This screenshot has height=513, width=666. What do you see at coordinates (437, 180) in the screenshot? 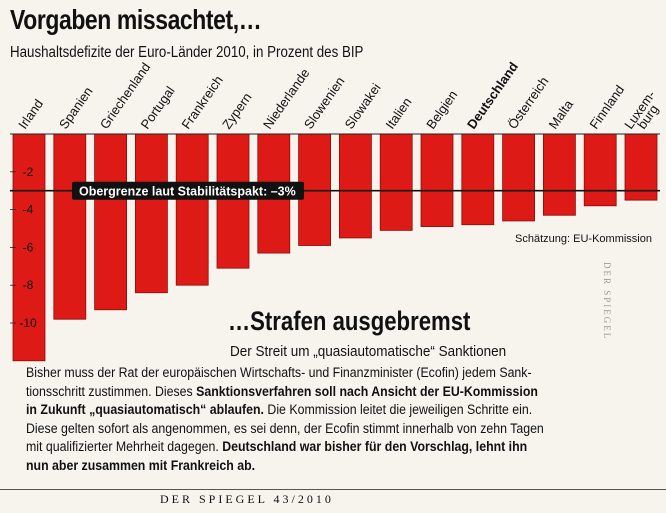
I see `bar-belgien` at bounding box center [437, 180].